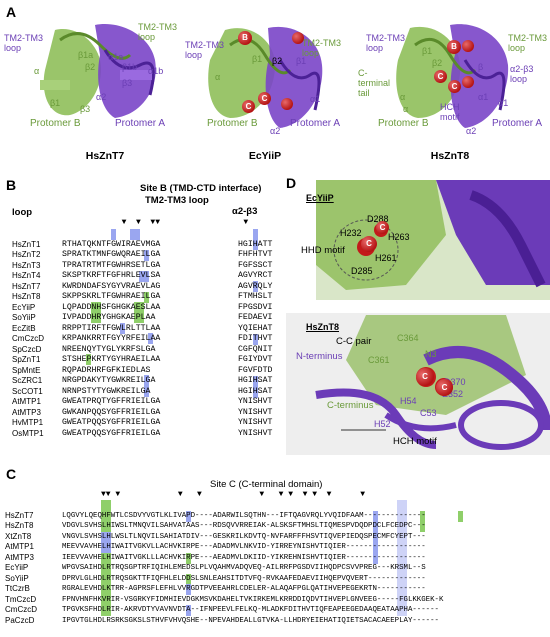 The image size is (550, 637). What do you see at coordinates (218, 77) in the screenshot?
I see `ecyiip-alpha: α` at bounding box center [218, 77].